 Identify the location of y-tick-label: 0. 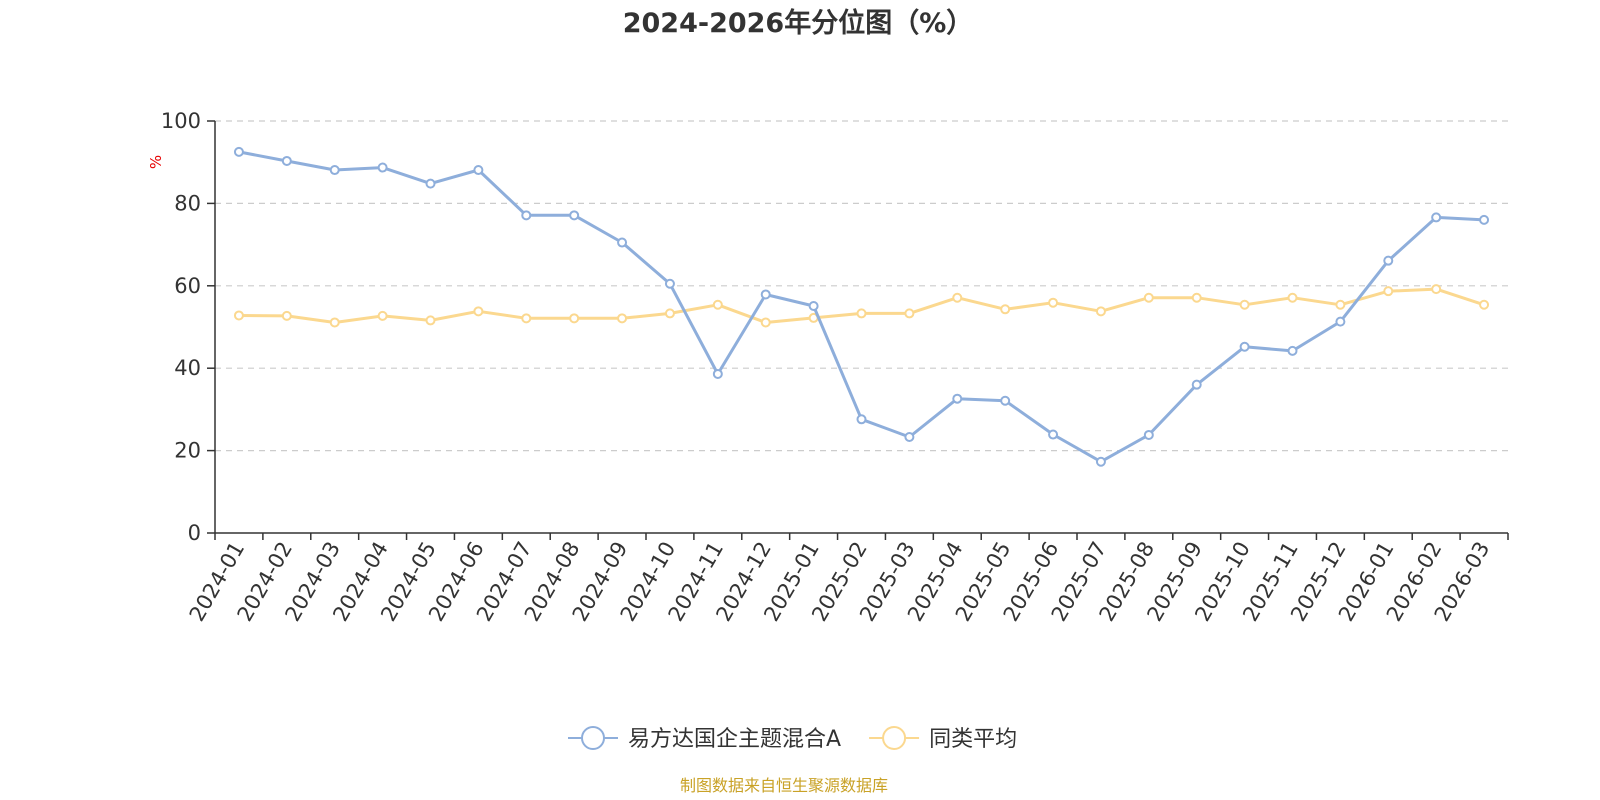
(194, 533).